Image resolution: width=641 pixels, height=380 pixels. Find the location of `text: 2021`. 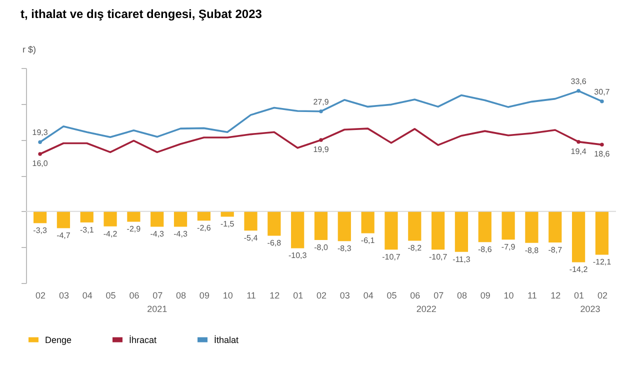

text: 2021 is located at coordinates (157, 309).